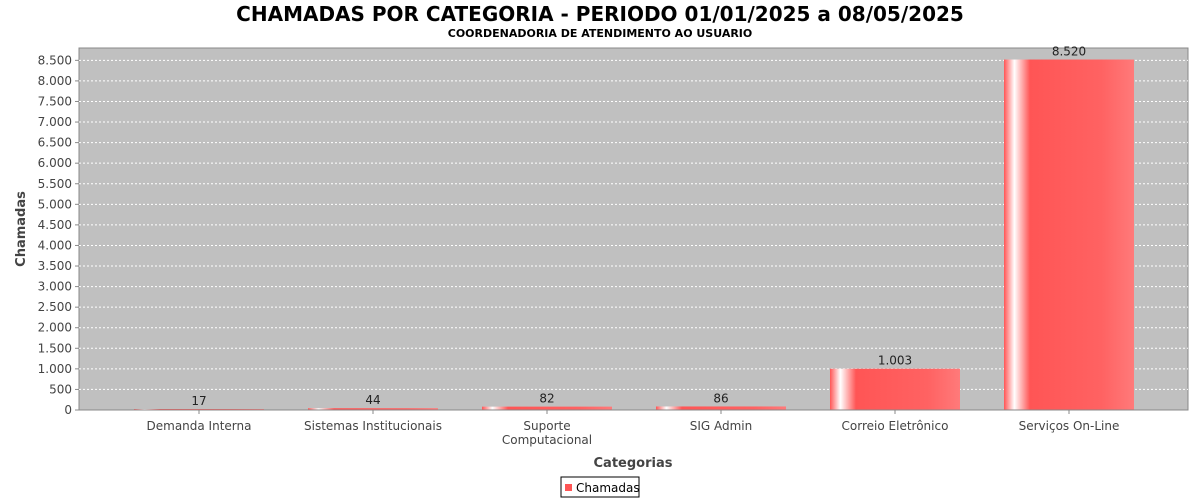 The image size is (1200, 500). I want to click on legend-box, so click(600, 487).